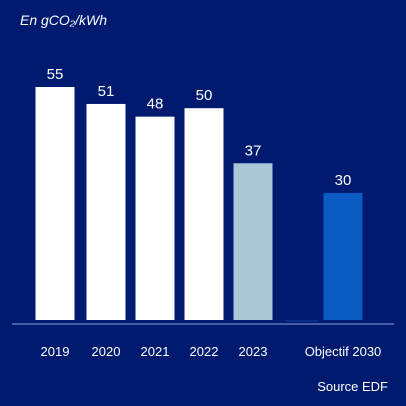 The width and height of the screenshot is (406, 406). What do you see at coordinates (343, 180) in the screenshot?
I see `value-label: 30` at bounding box center [343, 180].